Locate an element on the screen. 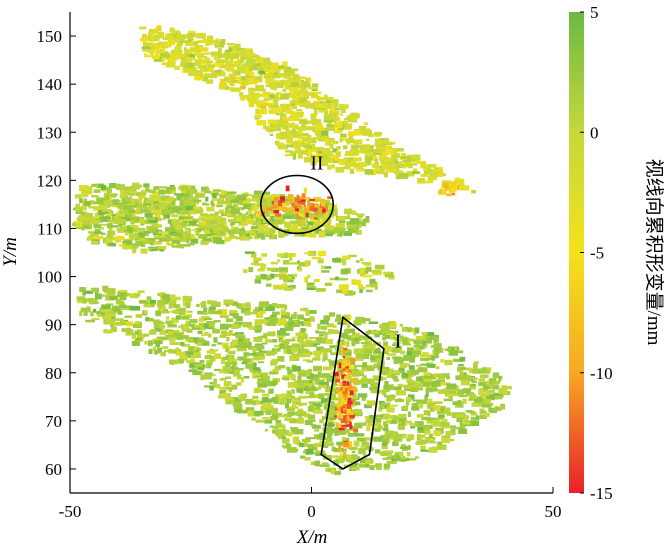  y-axis-title: Y/m is located at coordinates (10, 252).